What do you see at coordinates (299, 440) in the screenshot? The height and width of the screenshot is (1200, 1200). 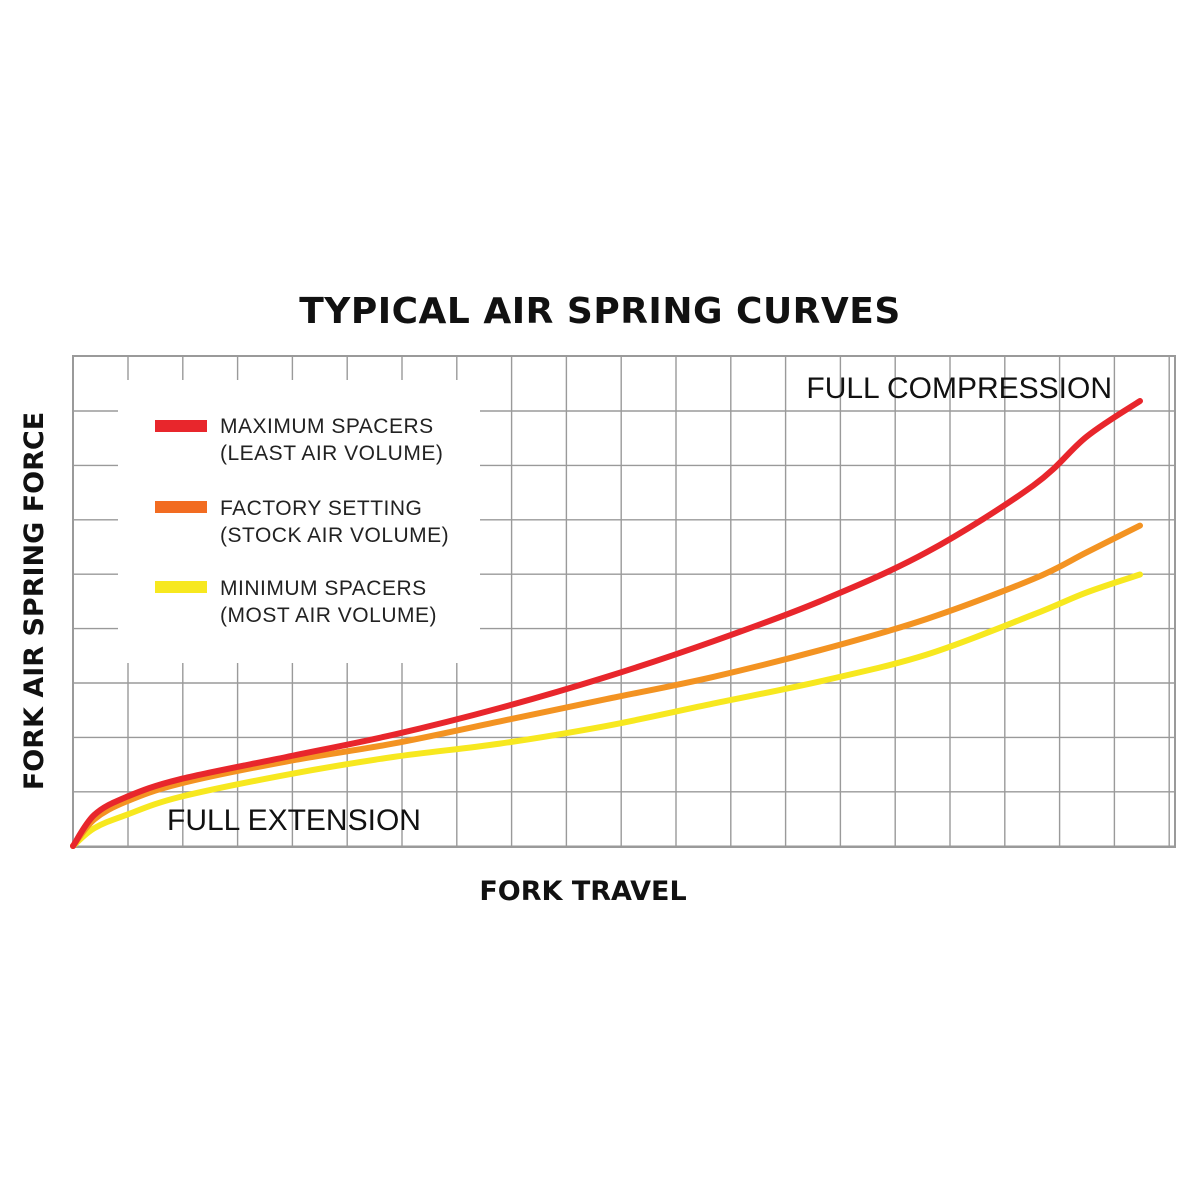 I see `legend-item-maximum-spacers: MAXIMUM SPACERS (LEAST AIR VOLUME)` at bounding box center [299, 440].